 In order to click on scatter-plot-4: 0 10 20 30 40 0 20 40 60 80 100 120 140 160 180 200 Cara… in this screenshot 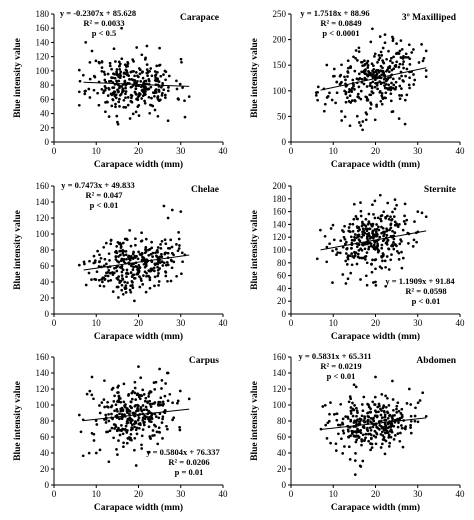, I will do `click(357, 261)`.